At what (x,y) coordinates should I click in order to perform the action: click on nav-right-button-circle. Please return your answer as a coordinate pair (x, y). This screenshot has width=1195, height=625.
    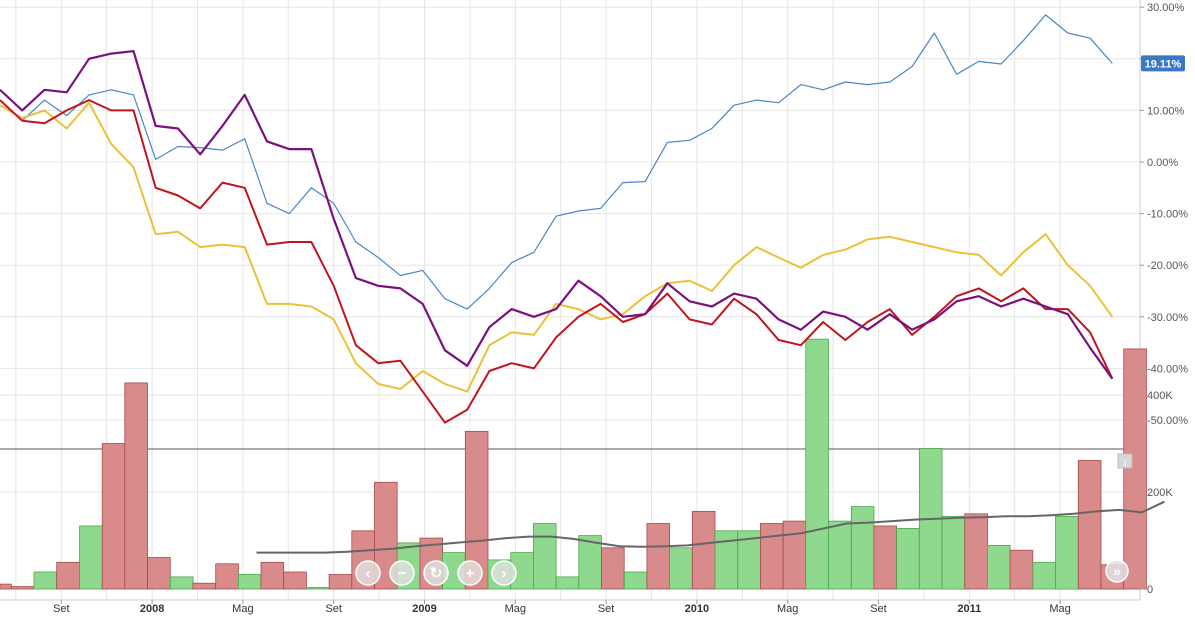
    Looking at the image, I should click on (504, 573).